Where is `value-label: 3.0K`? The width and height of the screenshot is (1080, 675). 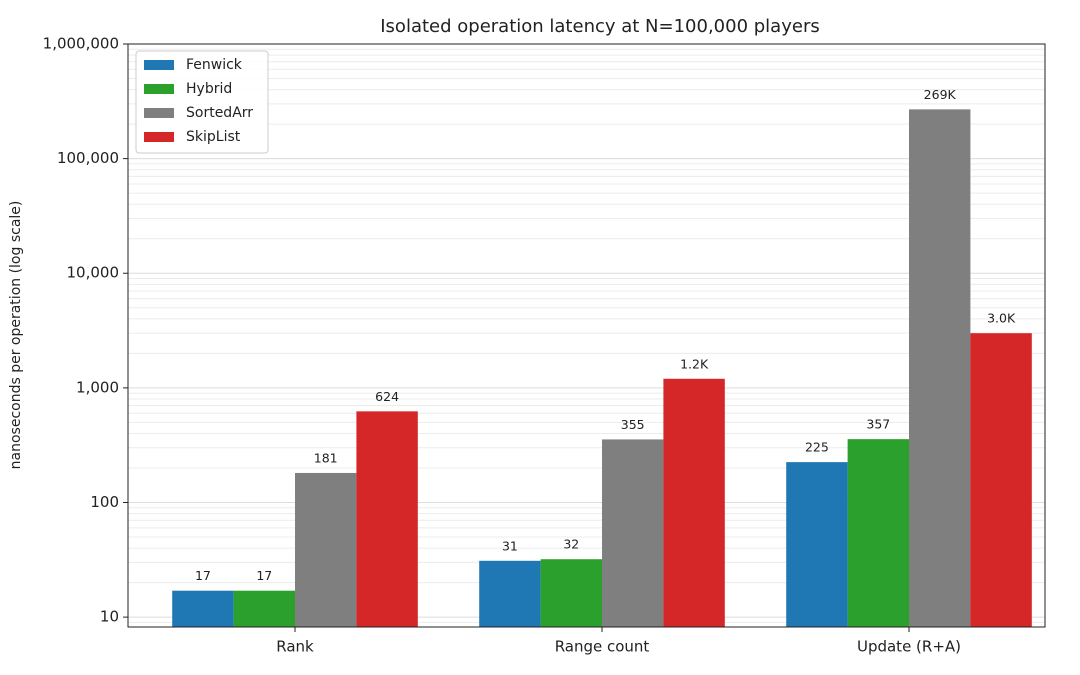 value-label: 3.0K is located at coordinates (1001, 318).